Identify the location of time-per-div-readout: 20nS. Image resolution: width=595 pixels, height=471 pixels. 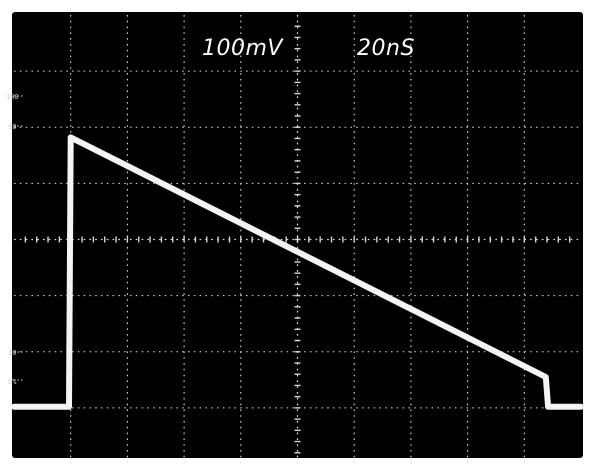
(386, 48).